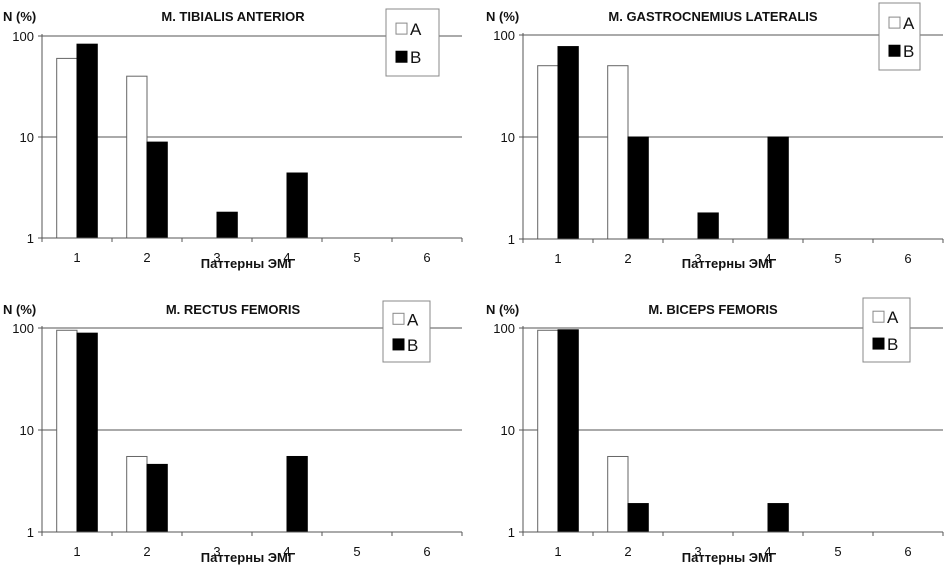 The width and height of the screenshot is (945, 581). Describe the element at coordinates (557, 258) in the screenshot. I see `chart-2-x-tick-label: 1` at that location.